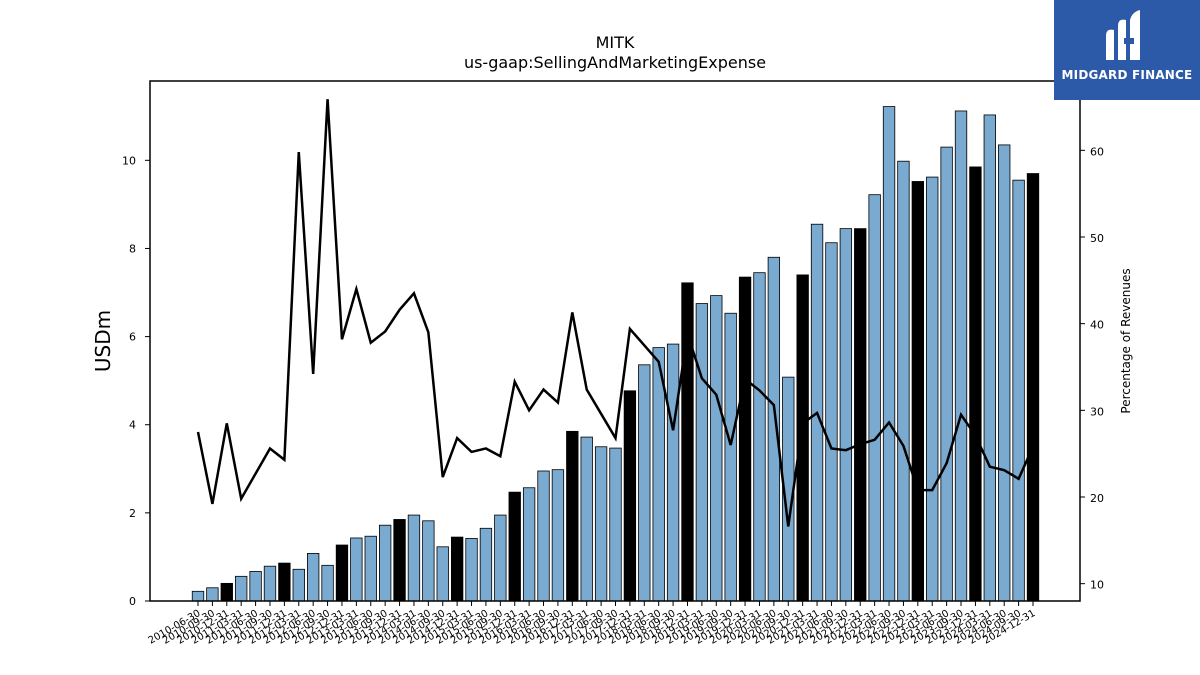  I want to click on y-axis-label-right: Percentage of Revenues, so click(1126, 340).